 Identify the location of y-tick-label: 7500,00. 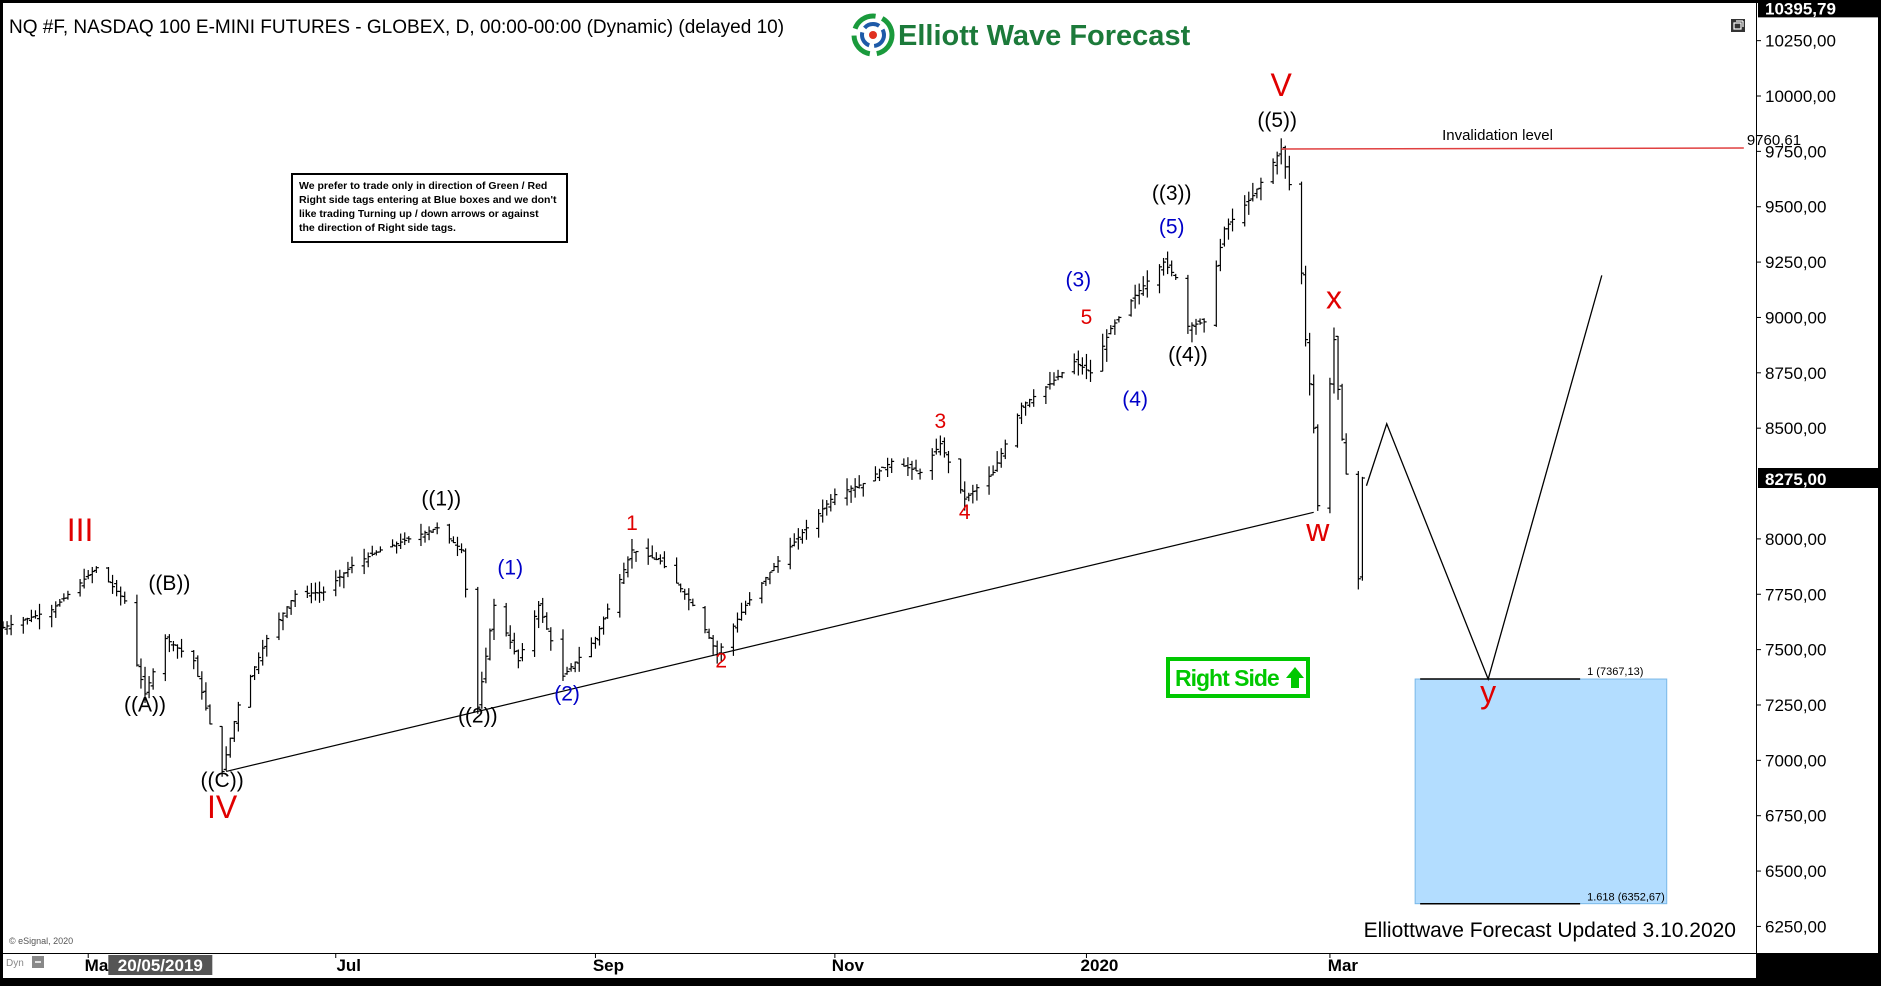
(1795, 650).